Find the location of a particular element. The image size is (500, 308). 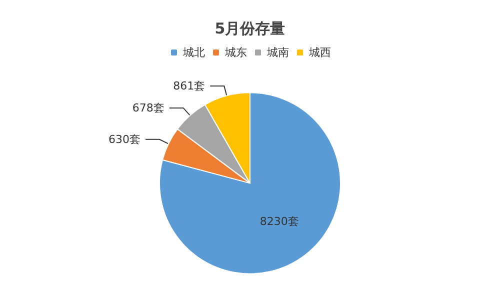

legend-label: 城东 is located at coordinates (235, 52).